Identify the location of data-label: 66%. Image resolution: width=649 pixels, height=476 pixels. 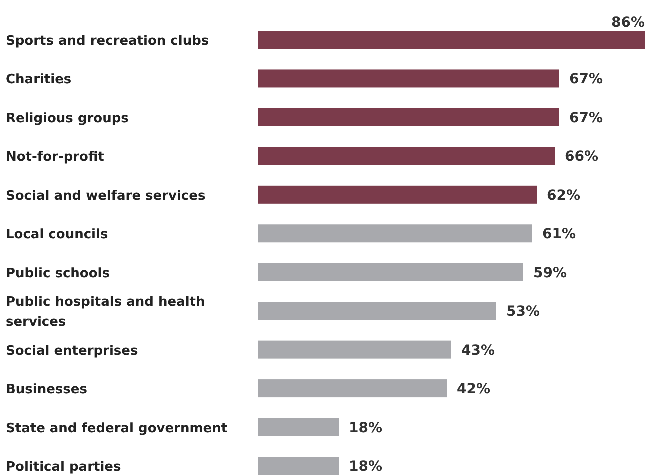
(582, 157).